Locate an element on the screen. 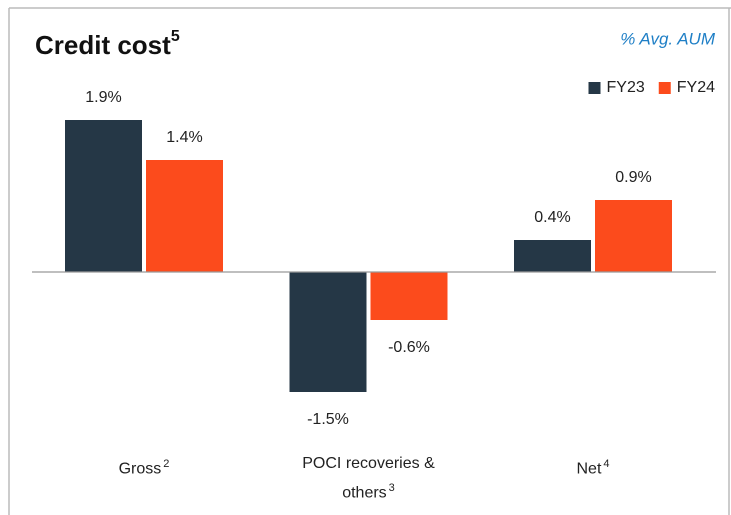 Image resolution: width=731 pixels, height=515 pixels. x-tick-label: Net 4 is located at coordinates (593, 466).